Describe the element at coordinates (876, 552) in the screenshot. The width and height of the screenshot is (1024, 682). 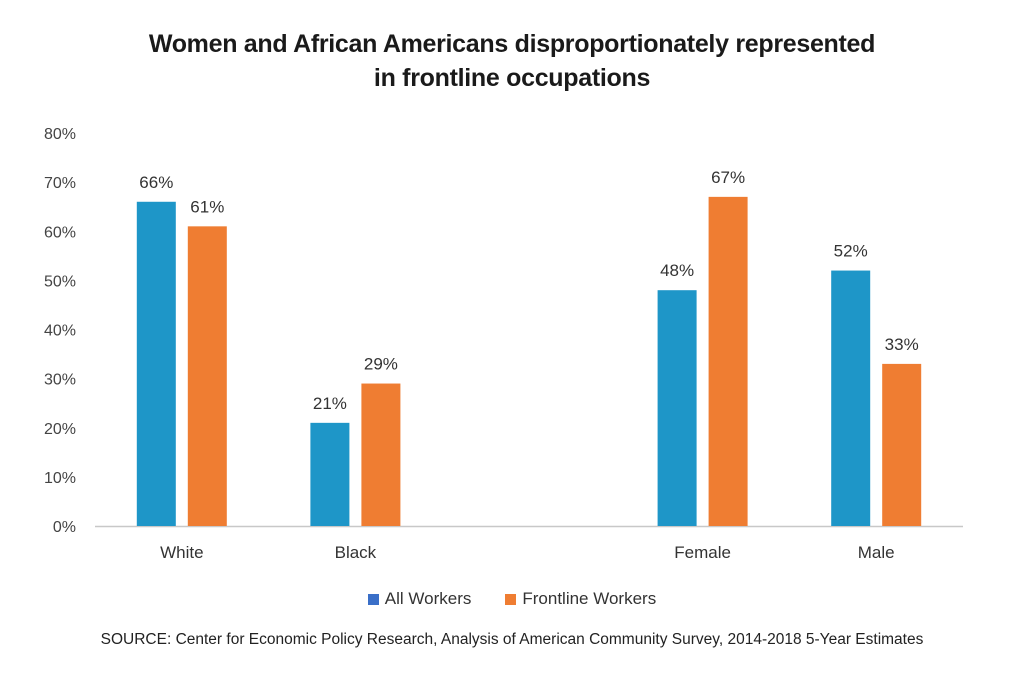
I see `x-category-label: Male` at that location.